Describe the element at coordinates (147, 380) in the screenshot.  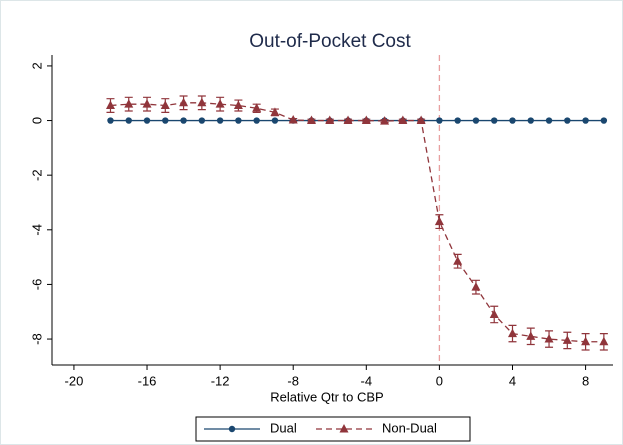
I see `x-tick-label: -16` at that location.